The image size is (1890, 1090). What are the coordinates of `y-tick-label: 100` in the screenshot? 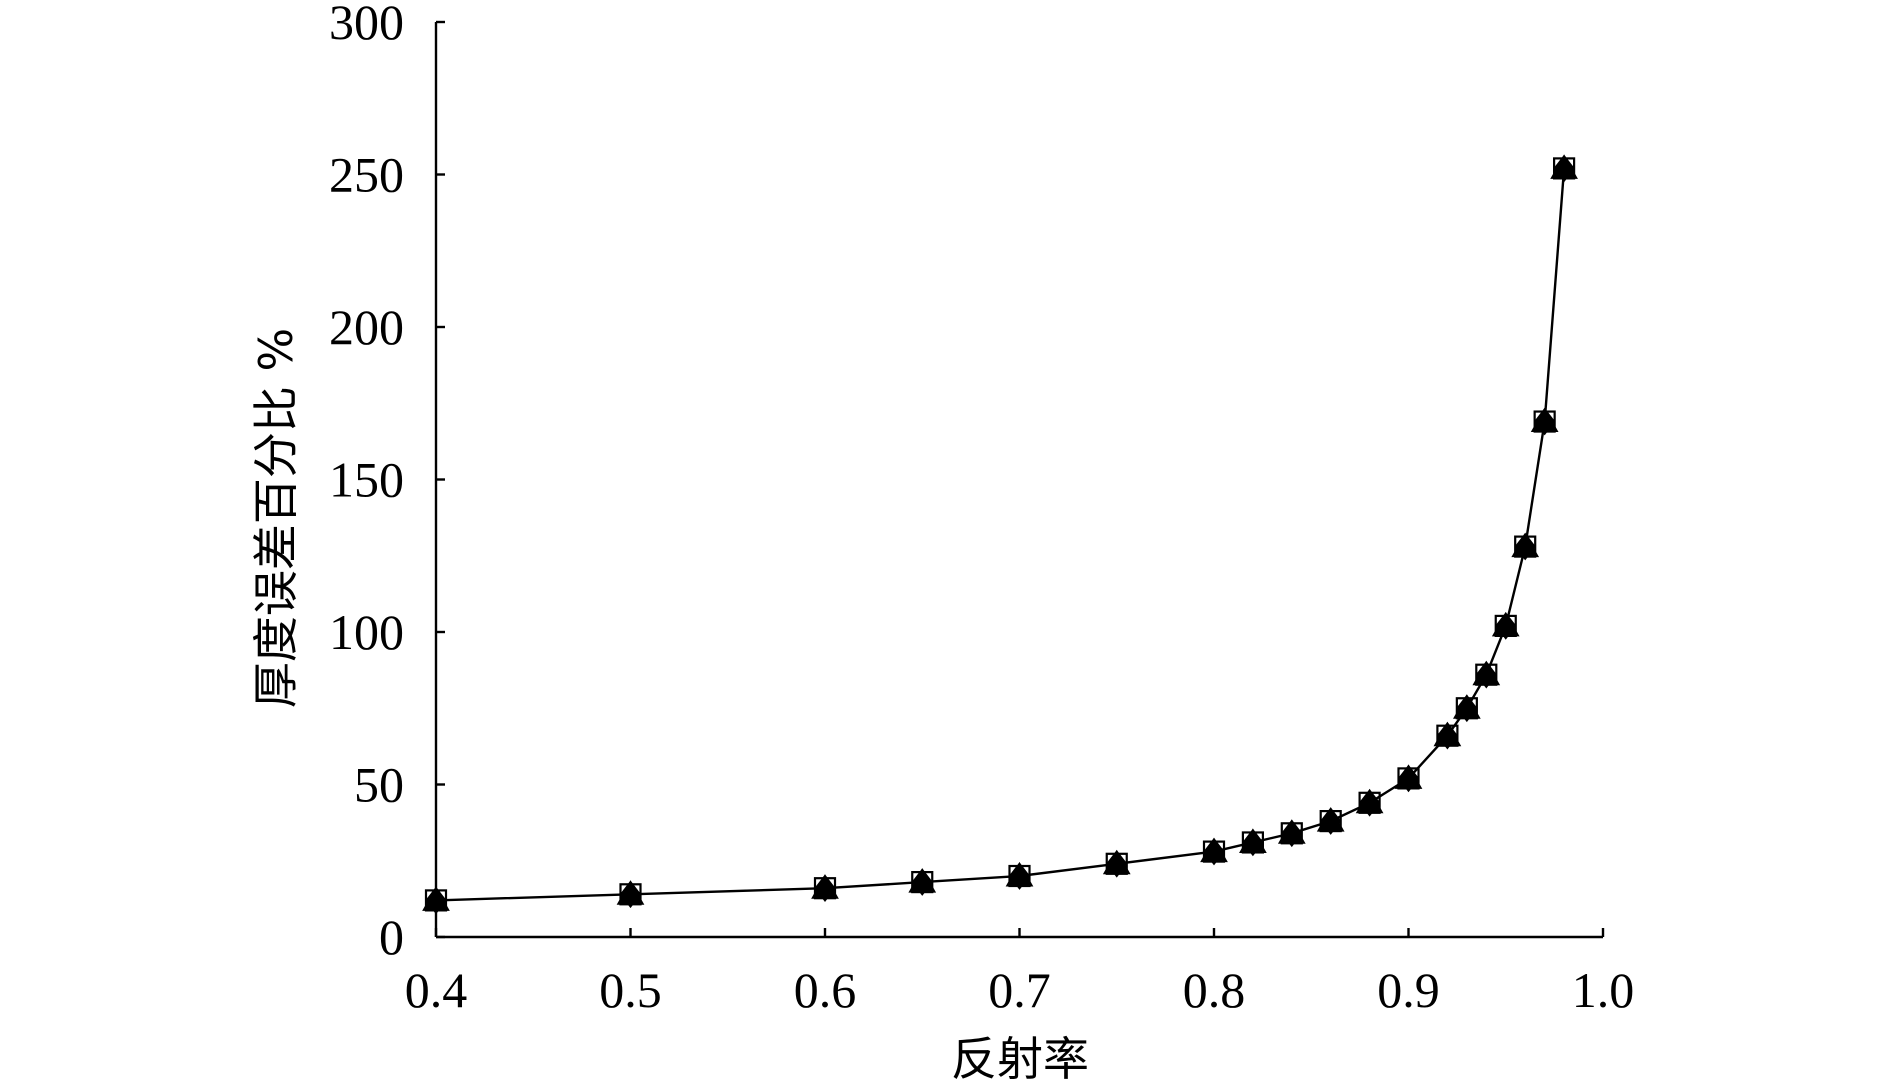 It's located at (366, 632).